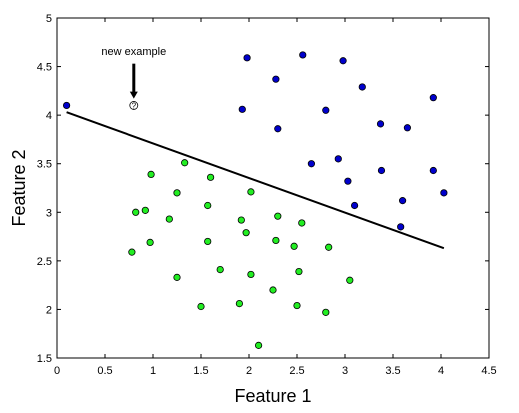 The image size is (519, 413). Describe the element at coordinates (104, 371) in the screenshot. I see `x-tick-label: 0.5` at that location.